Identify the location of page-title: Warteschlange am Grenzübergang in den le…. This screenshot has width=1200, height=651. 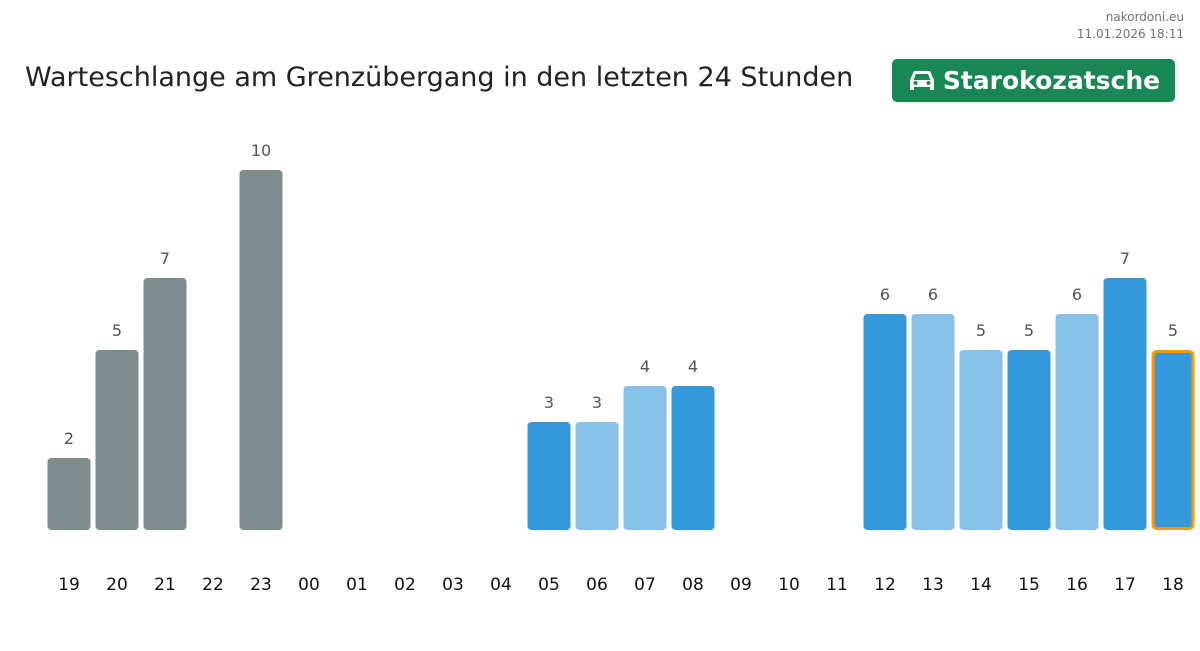
(439, 77).